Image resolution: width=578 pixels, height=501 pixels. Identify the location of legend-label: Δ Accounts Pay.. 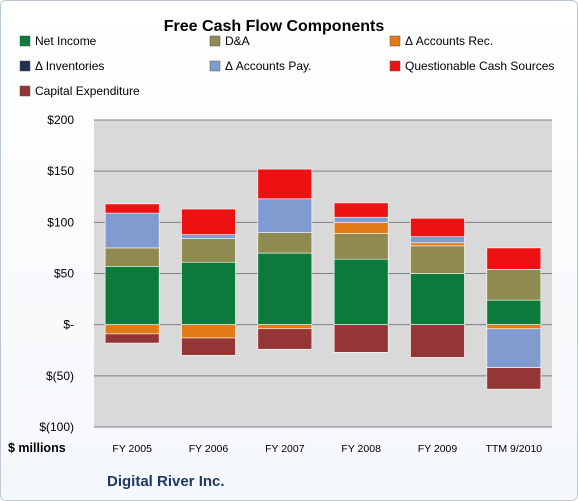
(268, 66).